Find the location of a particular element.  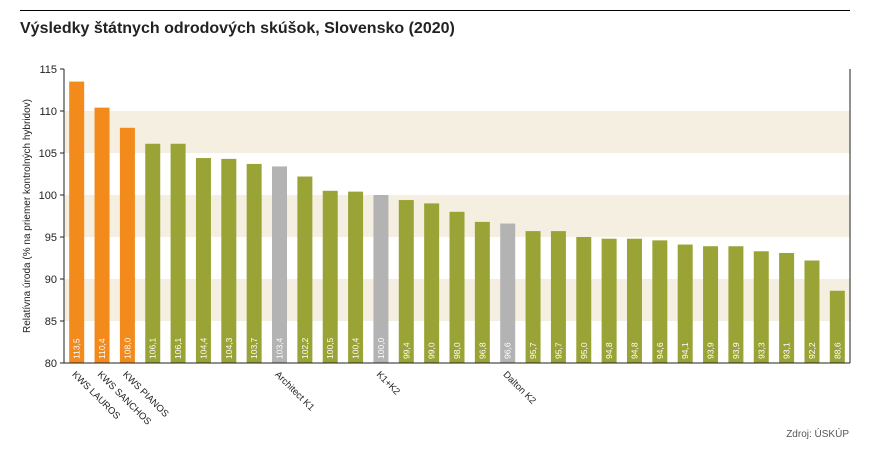

bar-value-label: 100,0 is located at coordinates (381, 348).